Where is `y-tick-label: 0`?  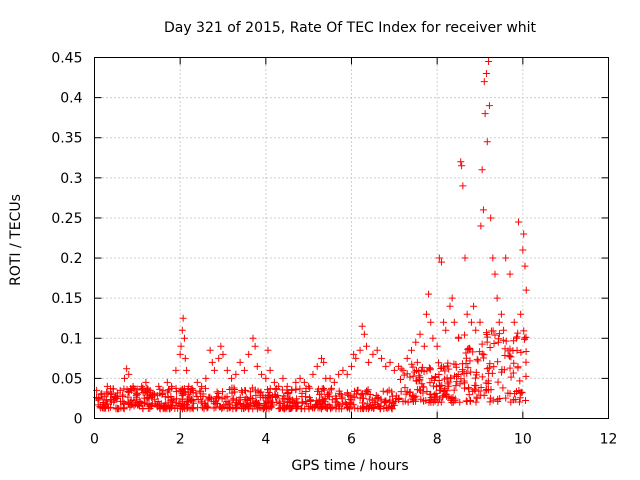 y-tick-label: 0 is located at coordinates (78, 420).